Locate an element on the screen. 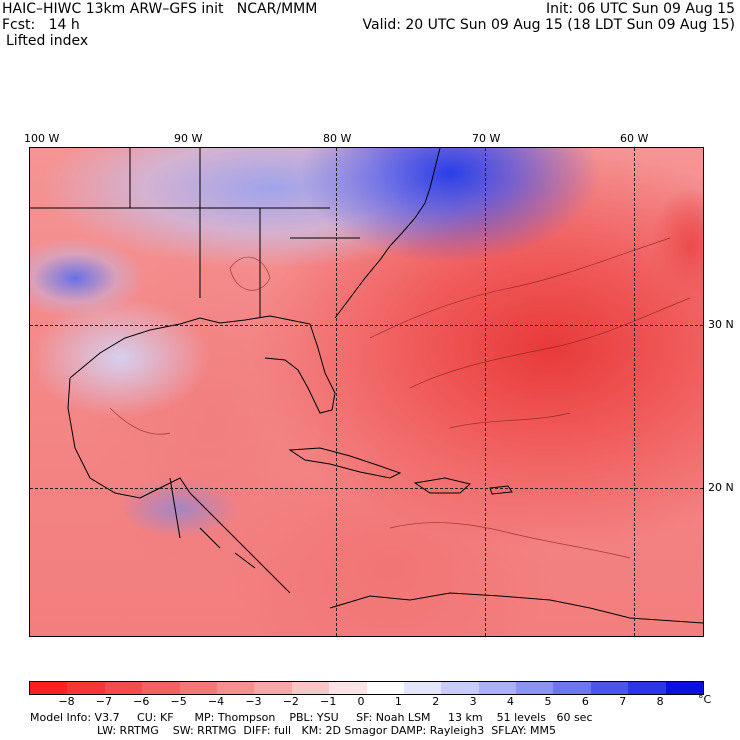 Image resolution: width=740 pixels, height=740 pixels. colorbar-tick-label: −7 is located at coordinates (103, 701).